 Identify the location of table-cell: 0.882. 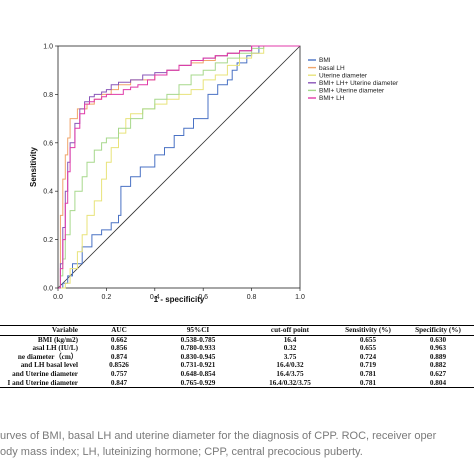
(438, 365).